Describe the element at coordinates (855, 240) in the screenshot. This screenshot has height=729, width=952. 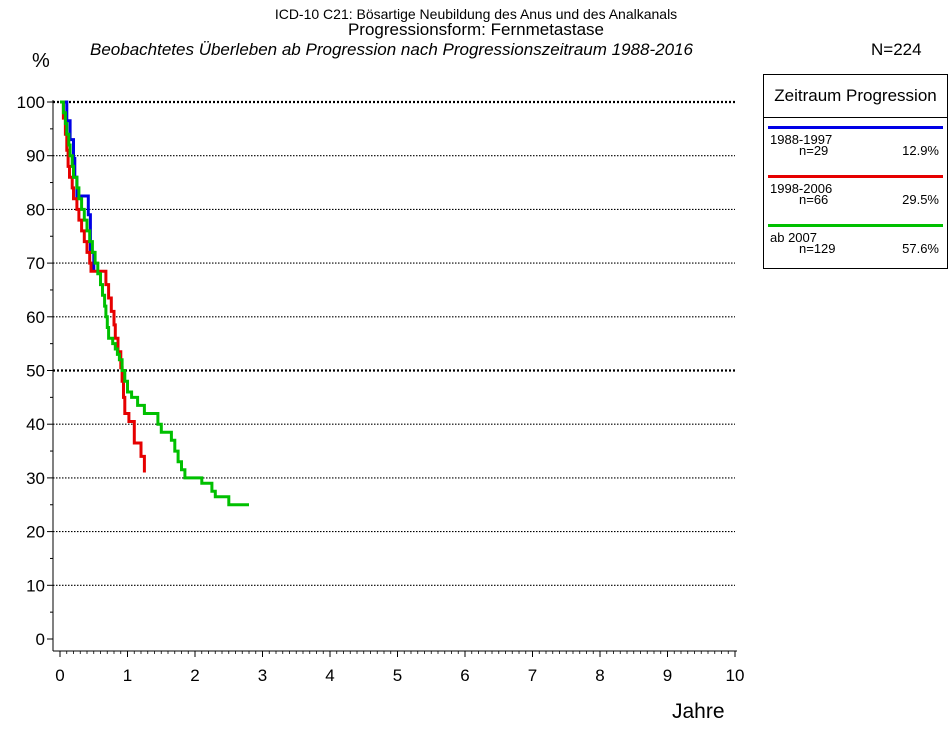
I see `legend-item-ab-2007: ab 2007 n=129 57.6%` at that location.